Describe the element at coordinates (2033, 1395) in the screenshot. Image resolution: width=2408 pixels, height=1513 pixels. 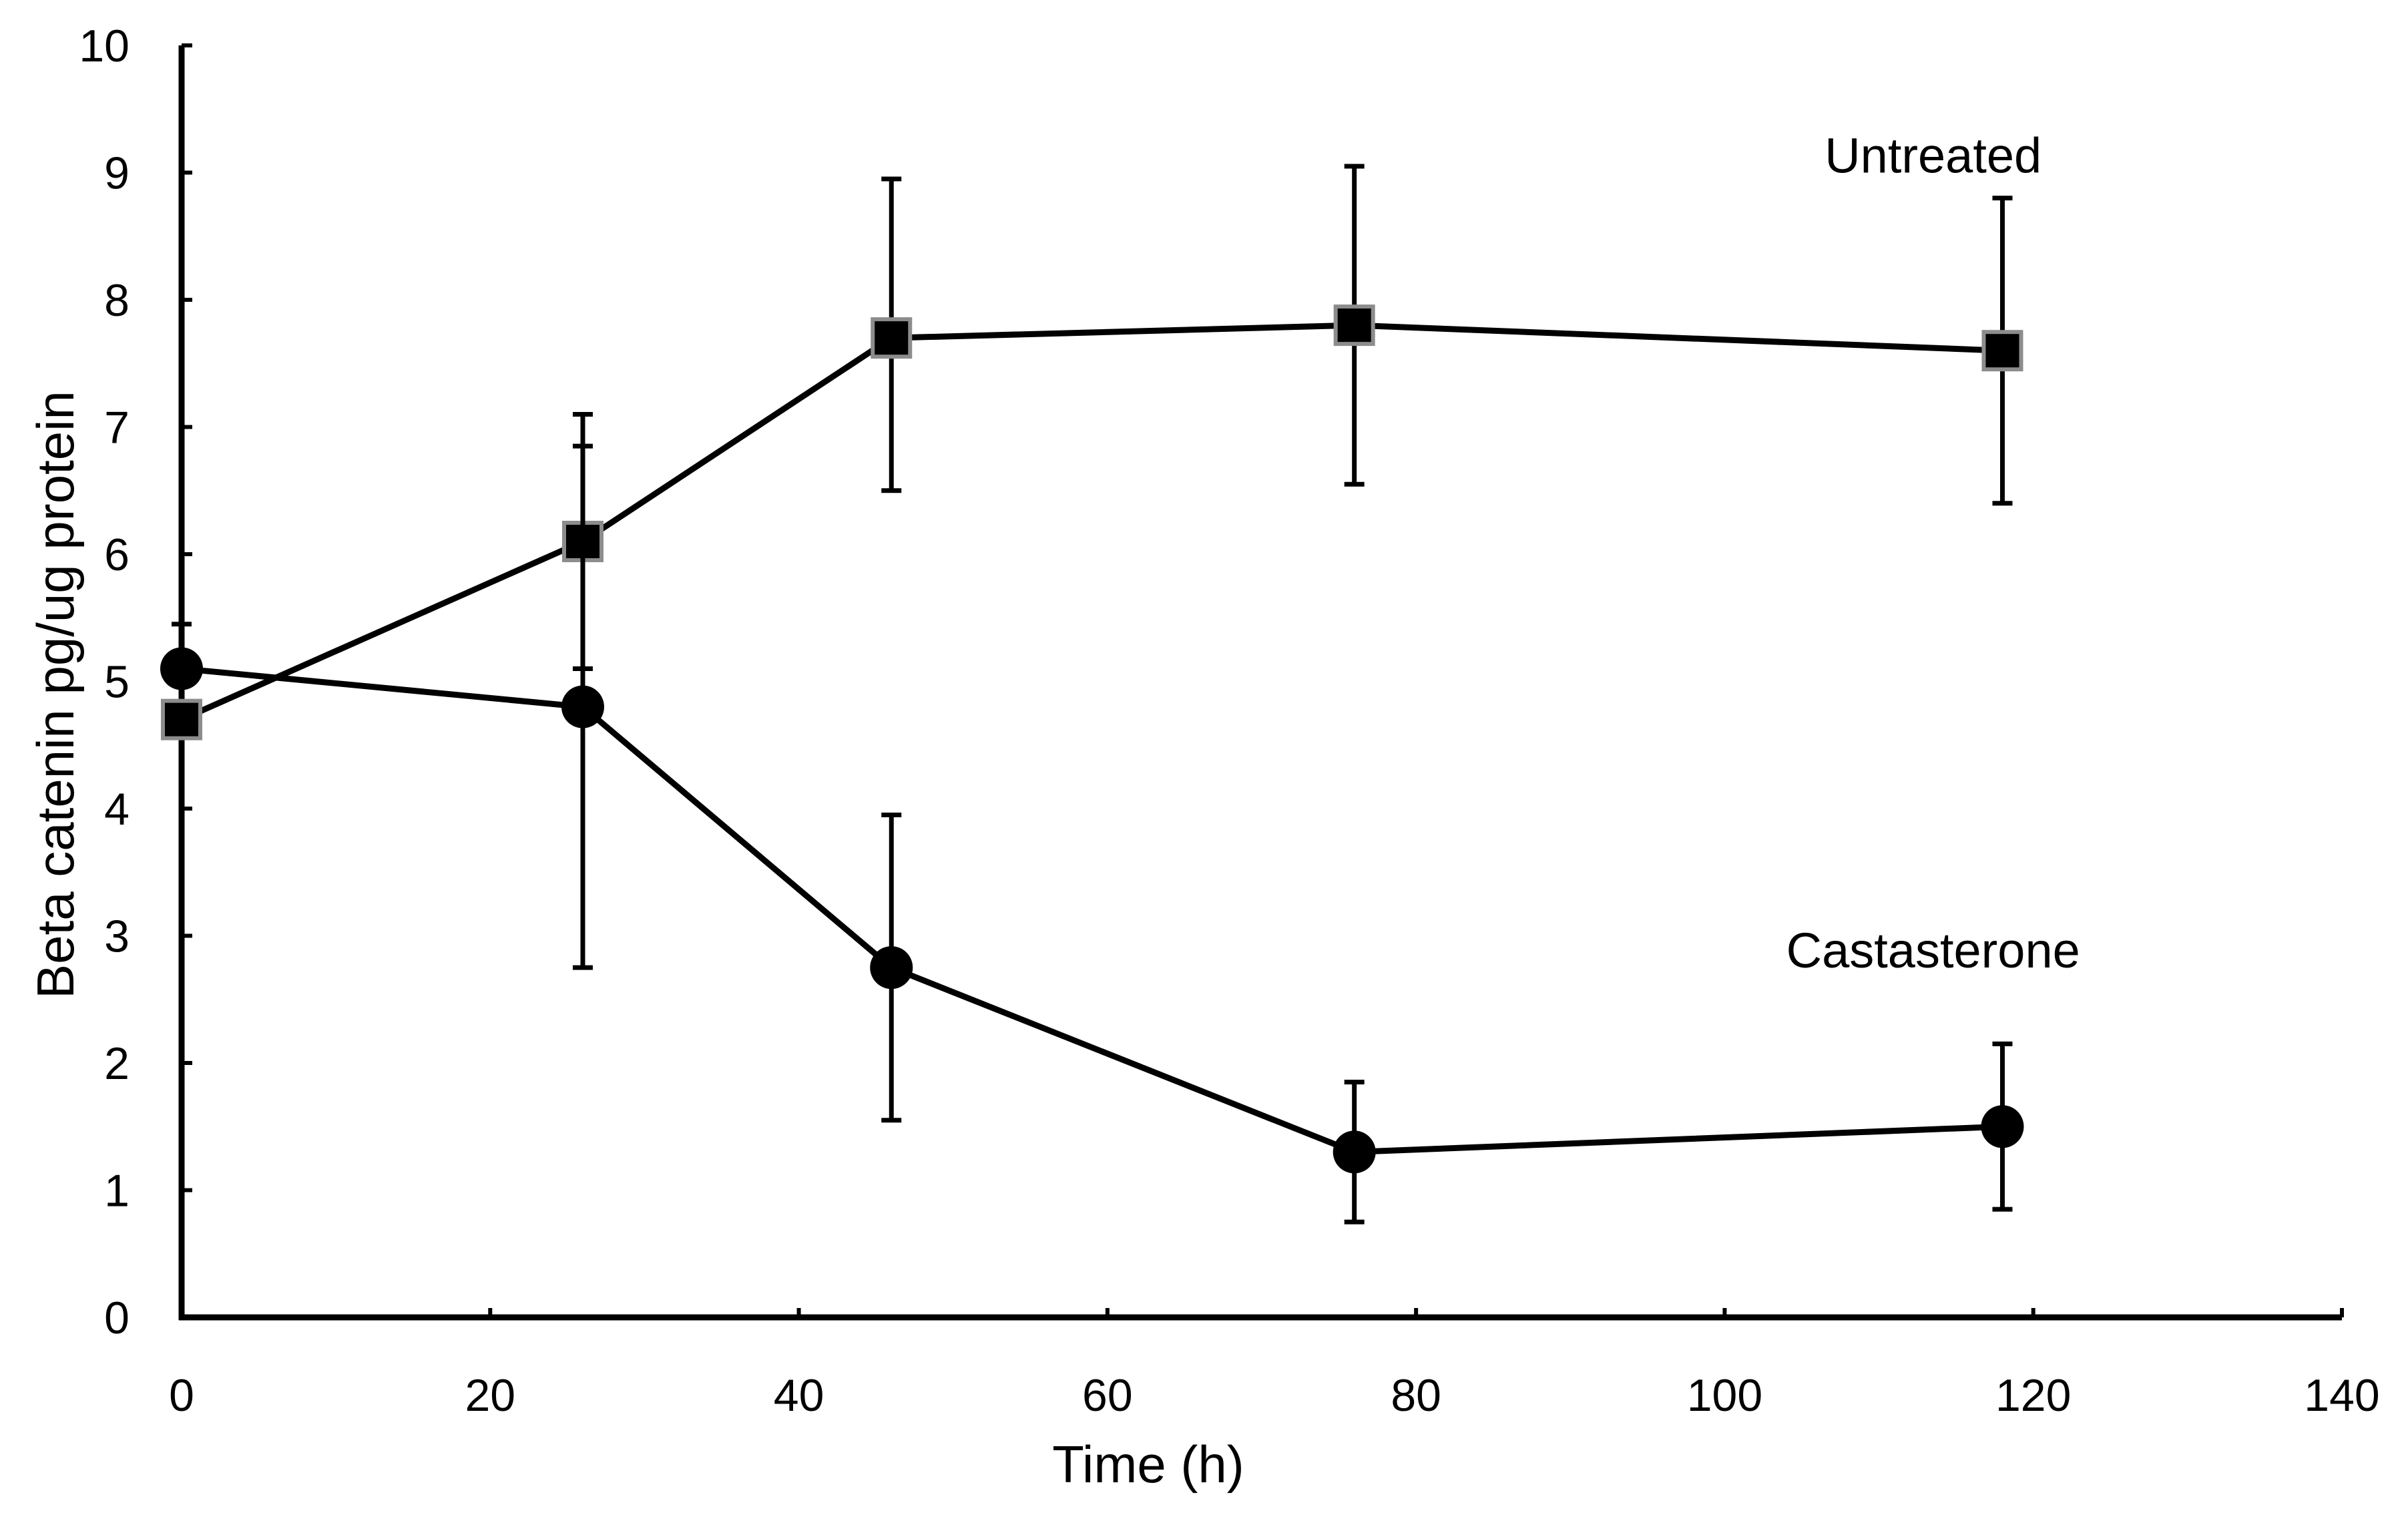
I see `x-tick-label: 120` at that location.